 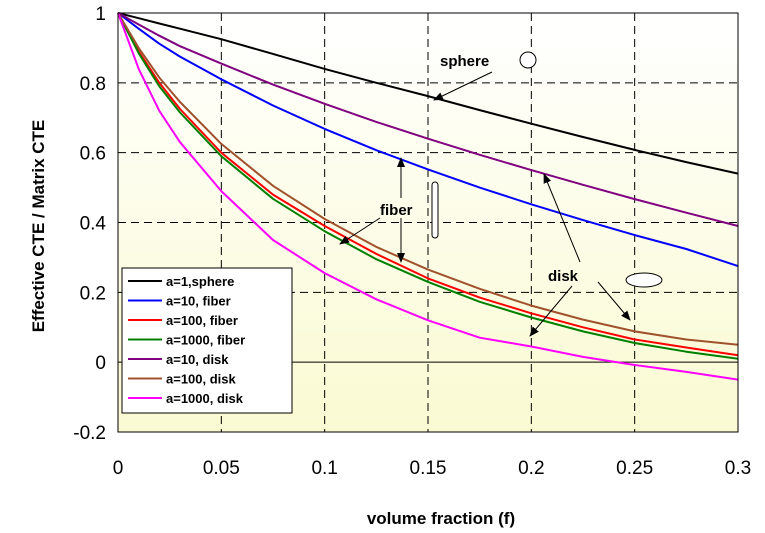 What do you see at coordinates (100, 363) in the screenshot?
I see `y-tick-label: 0` at bounding box center [100, 363].